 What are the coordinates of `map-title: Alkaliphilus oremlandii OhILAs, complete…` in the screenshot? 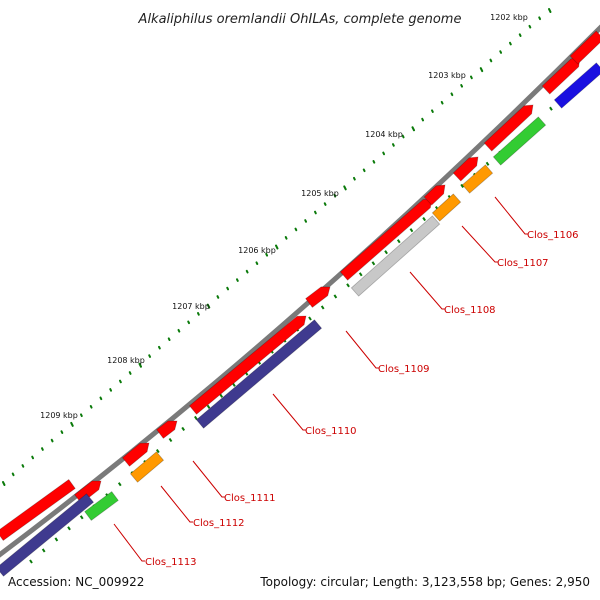 It's located at (300, 19).